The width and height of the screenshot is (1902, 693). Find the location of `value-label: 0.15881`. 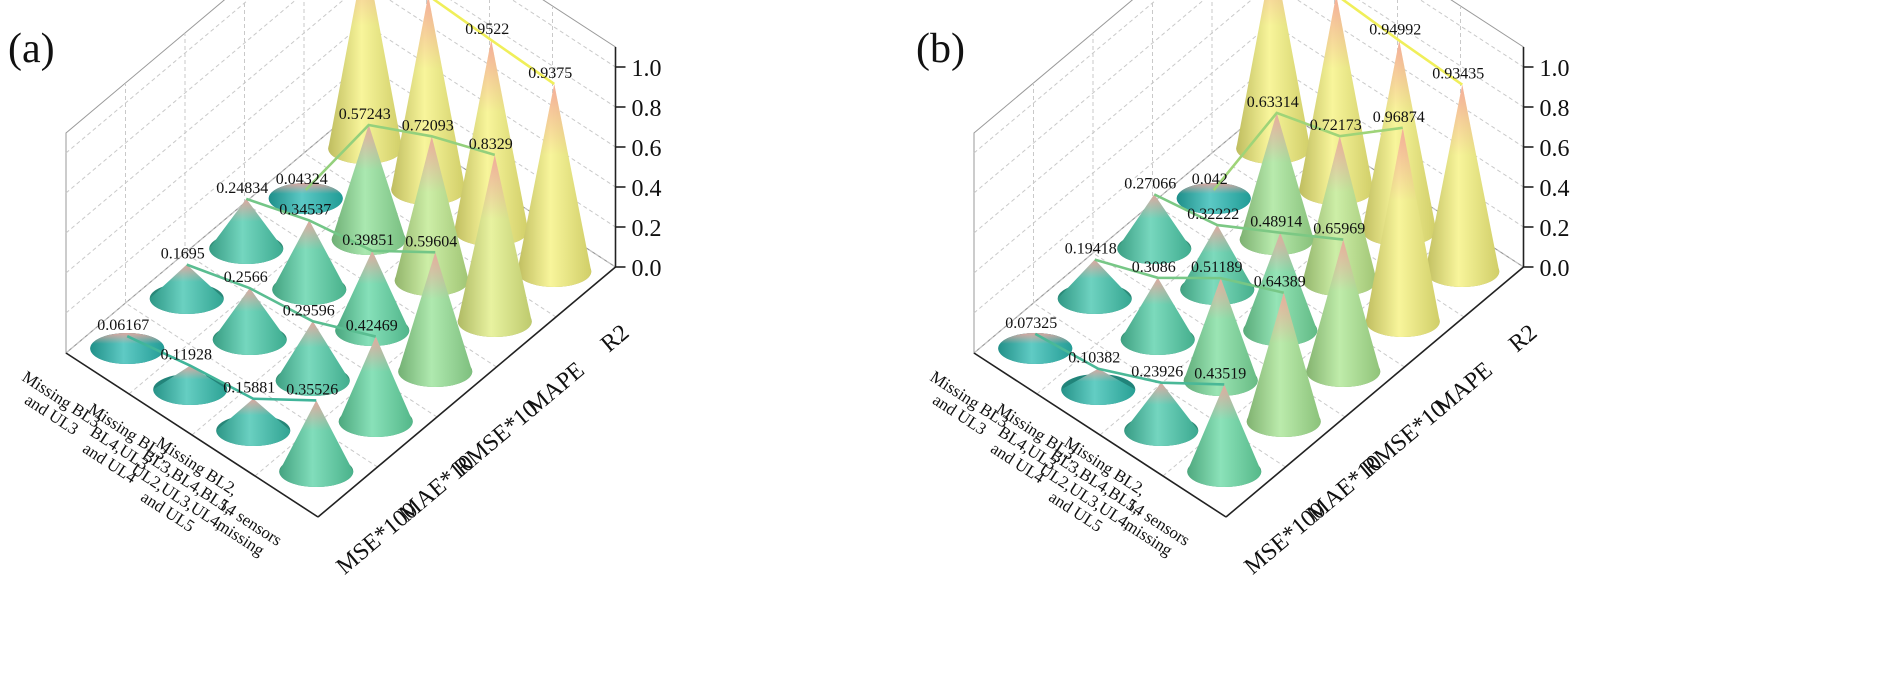

value-label: 0.15881 is located at coordinates (249, 388).